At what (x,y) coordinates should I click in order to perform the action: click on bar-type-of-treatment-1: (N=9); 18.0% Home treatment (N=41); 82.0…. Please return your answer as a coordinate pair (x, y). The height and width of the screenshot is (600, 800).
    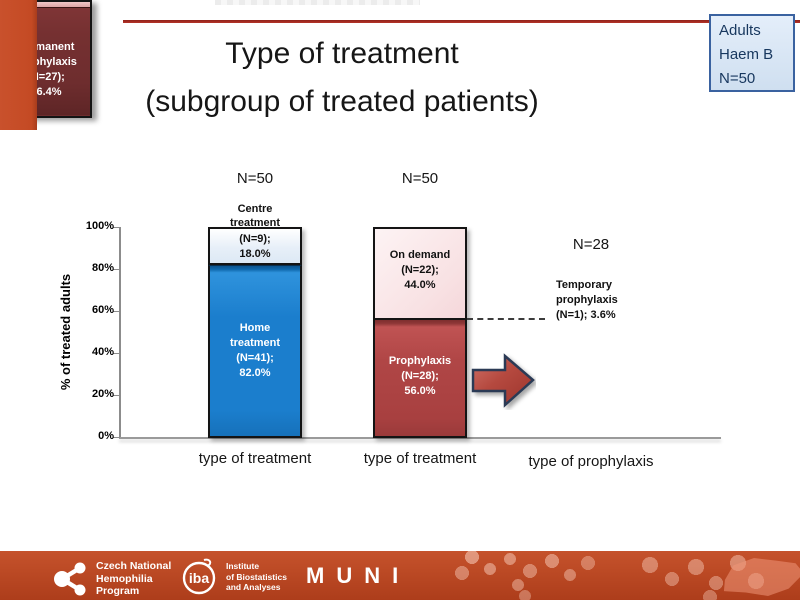
    Looking at the image, I should click on (255, 332).